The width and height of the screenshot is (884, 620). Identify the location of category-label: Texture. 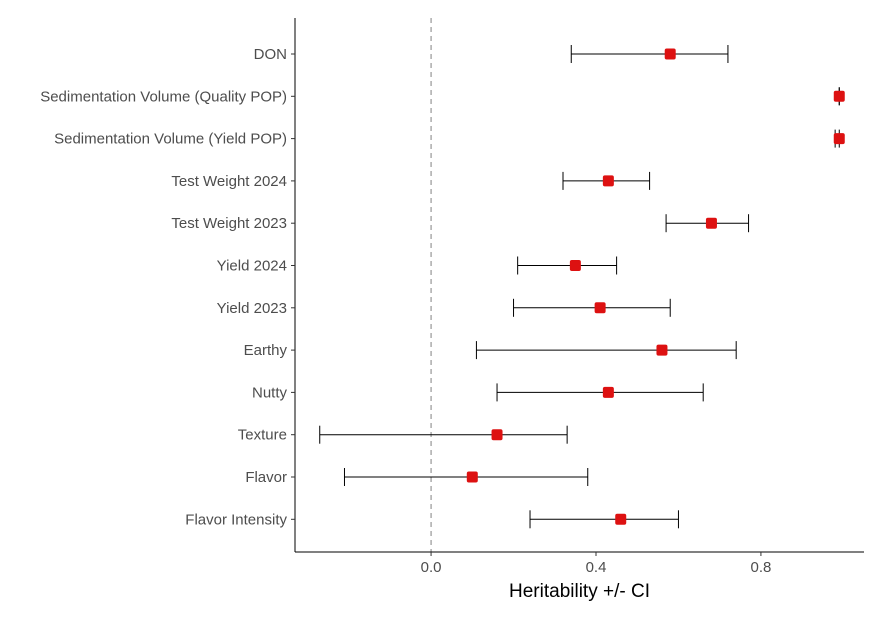
(262, 435).